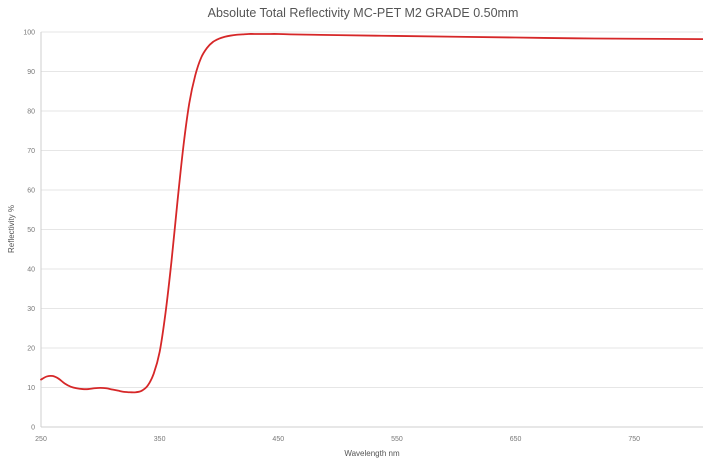 The image size is (703, 463). Describe the element at coordinates (31, 230) in the screenshot. I see `y-tick-label-50: 50` at that location.